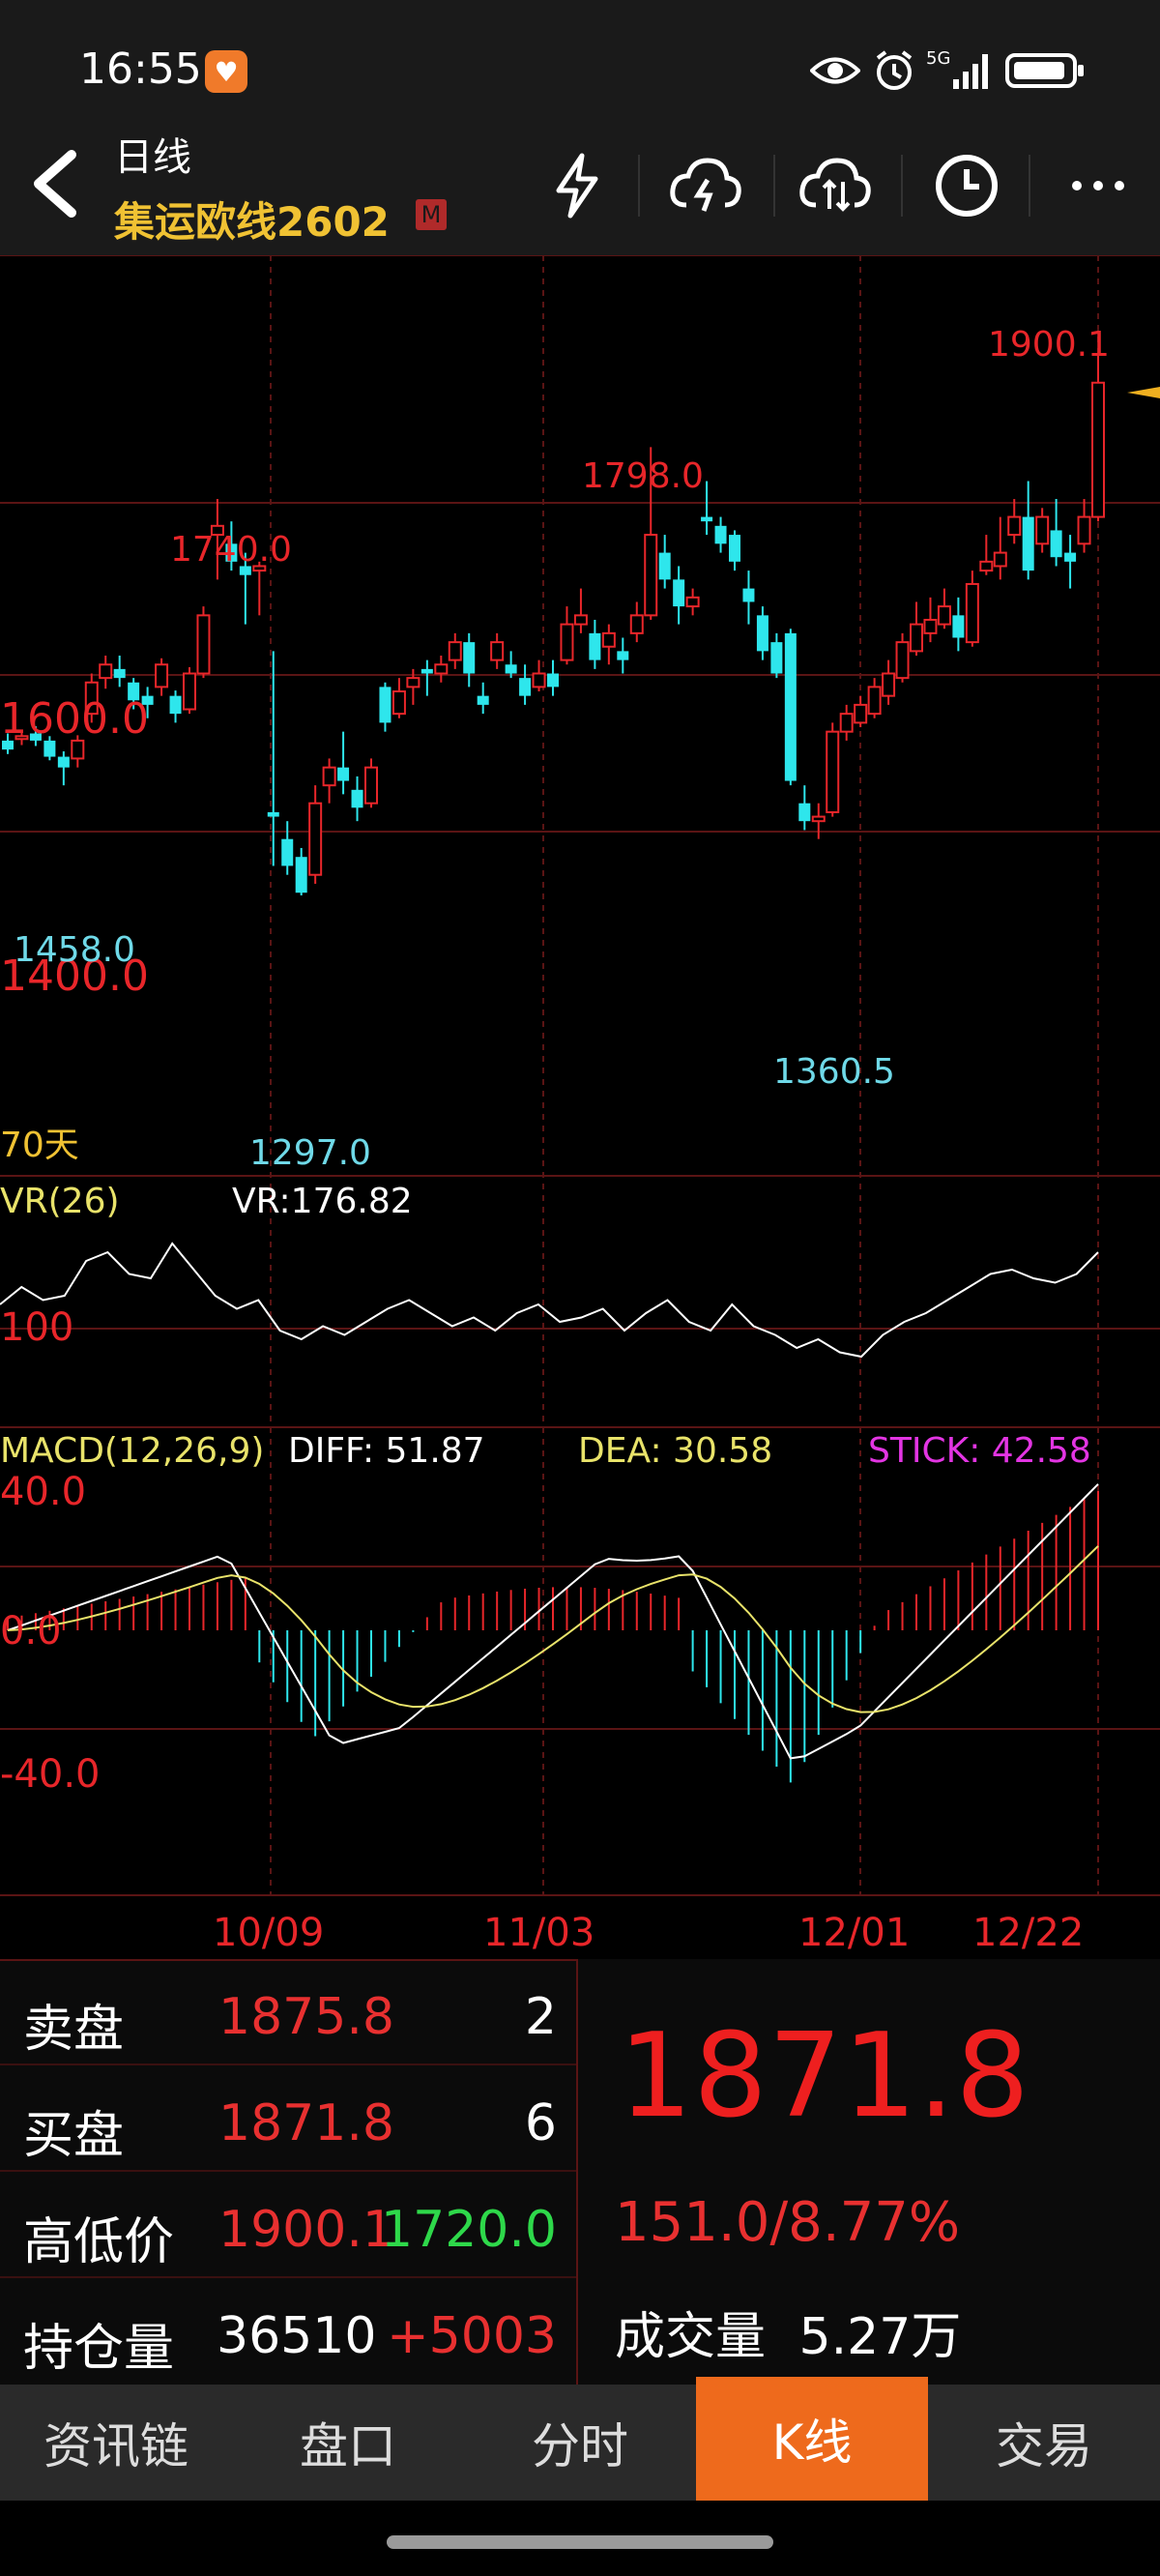 Image resolution: width=1160 pixels, height=2576 pixels. I want to click on lightning-button, so click(576, 185).